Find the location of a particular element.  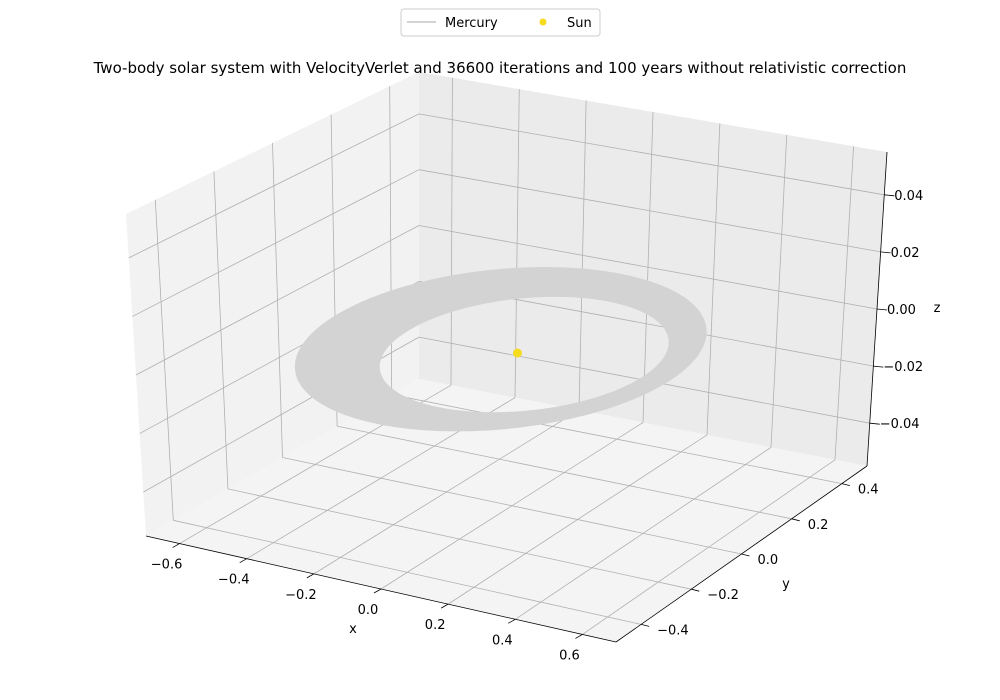

z-tick-label: −0.04 is located at coordinates (900, 424).